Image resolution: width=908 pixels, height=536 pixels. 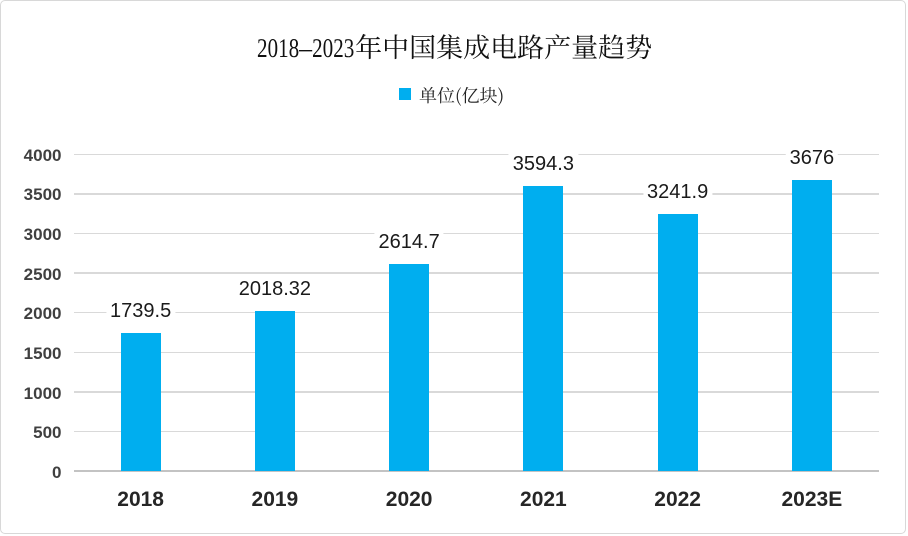 What do you see at coordinates (42, 353) in the screenshot?
I see `y-tick-label-1500: 1500` at bounding box center [42, 353].